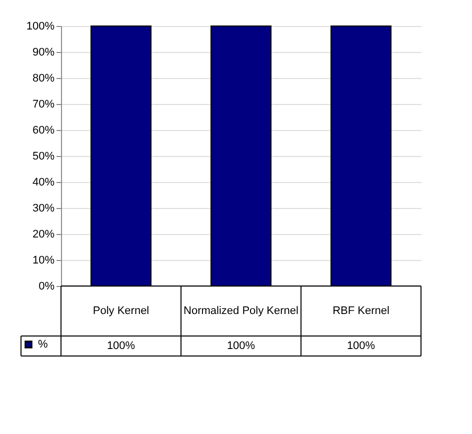 The image size is (472, 434). Describe the element at coordinates (40, 26) in the screenshot. I see `y-tick-label: 100%` at that location.